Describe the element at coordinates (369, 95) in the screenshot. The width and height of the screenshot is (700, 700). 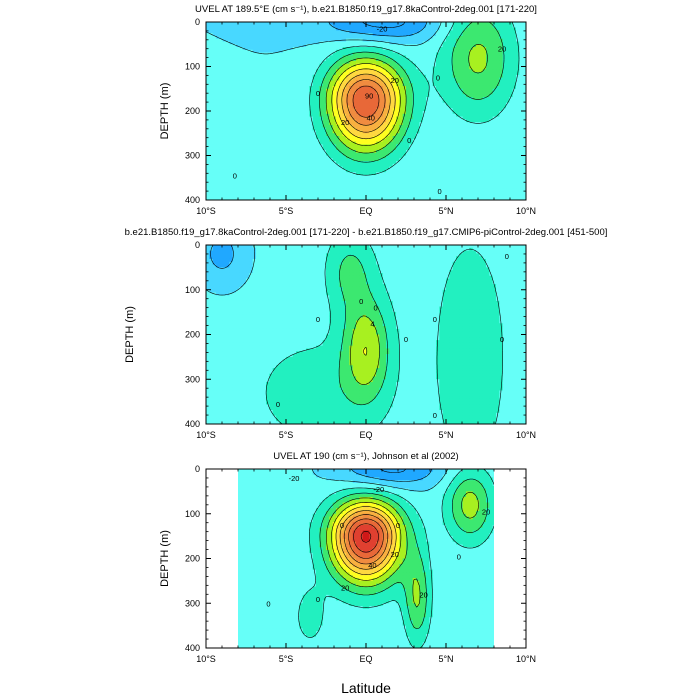
I see `contour-label: 90` at that location.